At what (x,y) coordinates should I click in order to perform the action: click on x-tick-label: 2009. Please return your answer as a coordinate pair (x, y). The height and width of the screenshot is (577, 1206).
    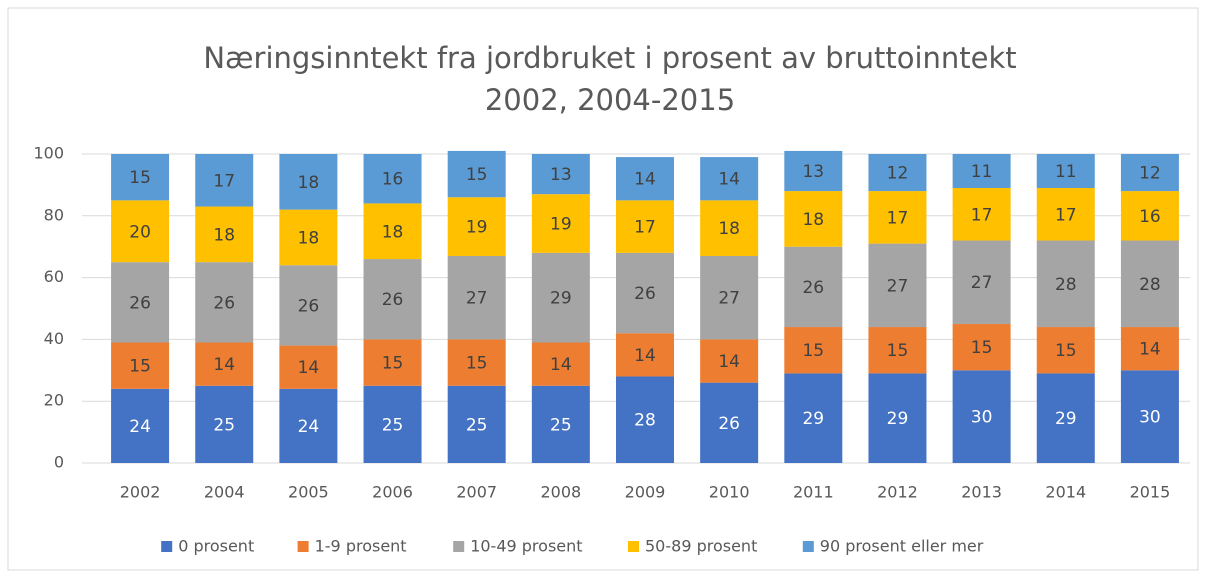
    Looking at the image, I should click on (645, 492).